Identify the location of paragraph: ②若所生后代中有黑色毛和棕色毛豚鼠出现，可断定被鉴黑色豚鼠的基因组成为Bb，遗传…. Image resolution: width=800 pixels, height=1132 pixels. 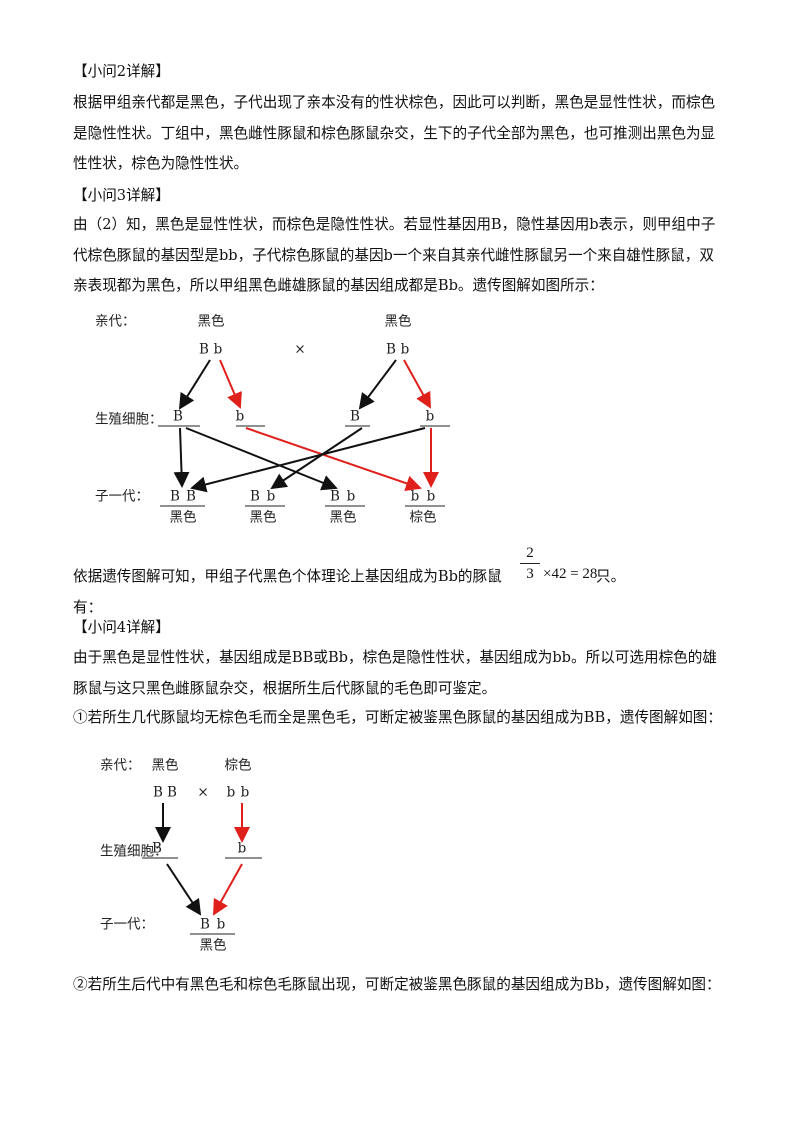
(397, 984).